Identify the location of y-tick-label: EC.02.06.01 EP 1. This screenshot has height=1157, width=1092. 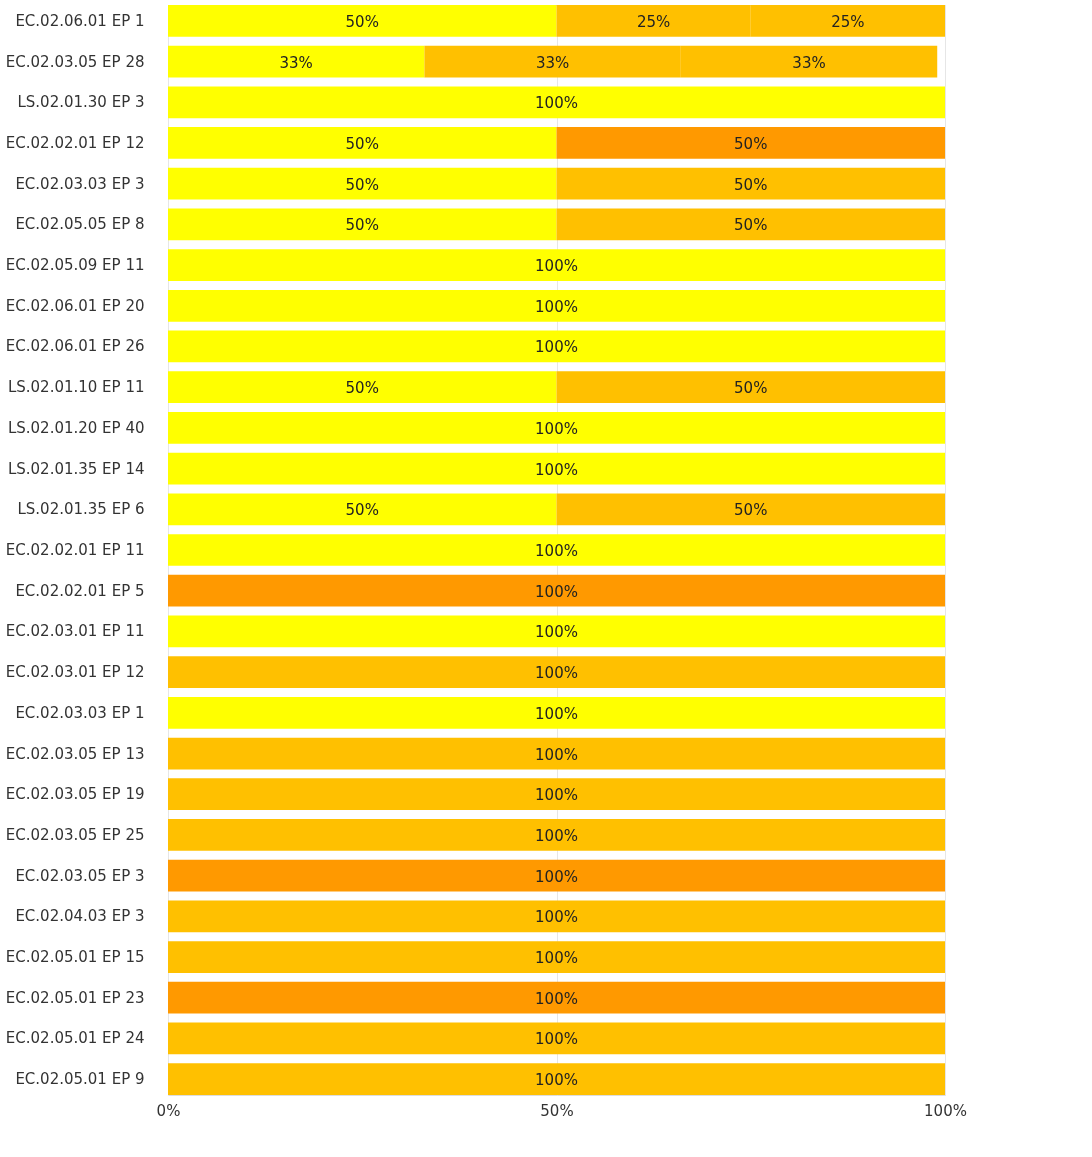
(80, 20).